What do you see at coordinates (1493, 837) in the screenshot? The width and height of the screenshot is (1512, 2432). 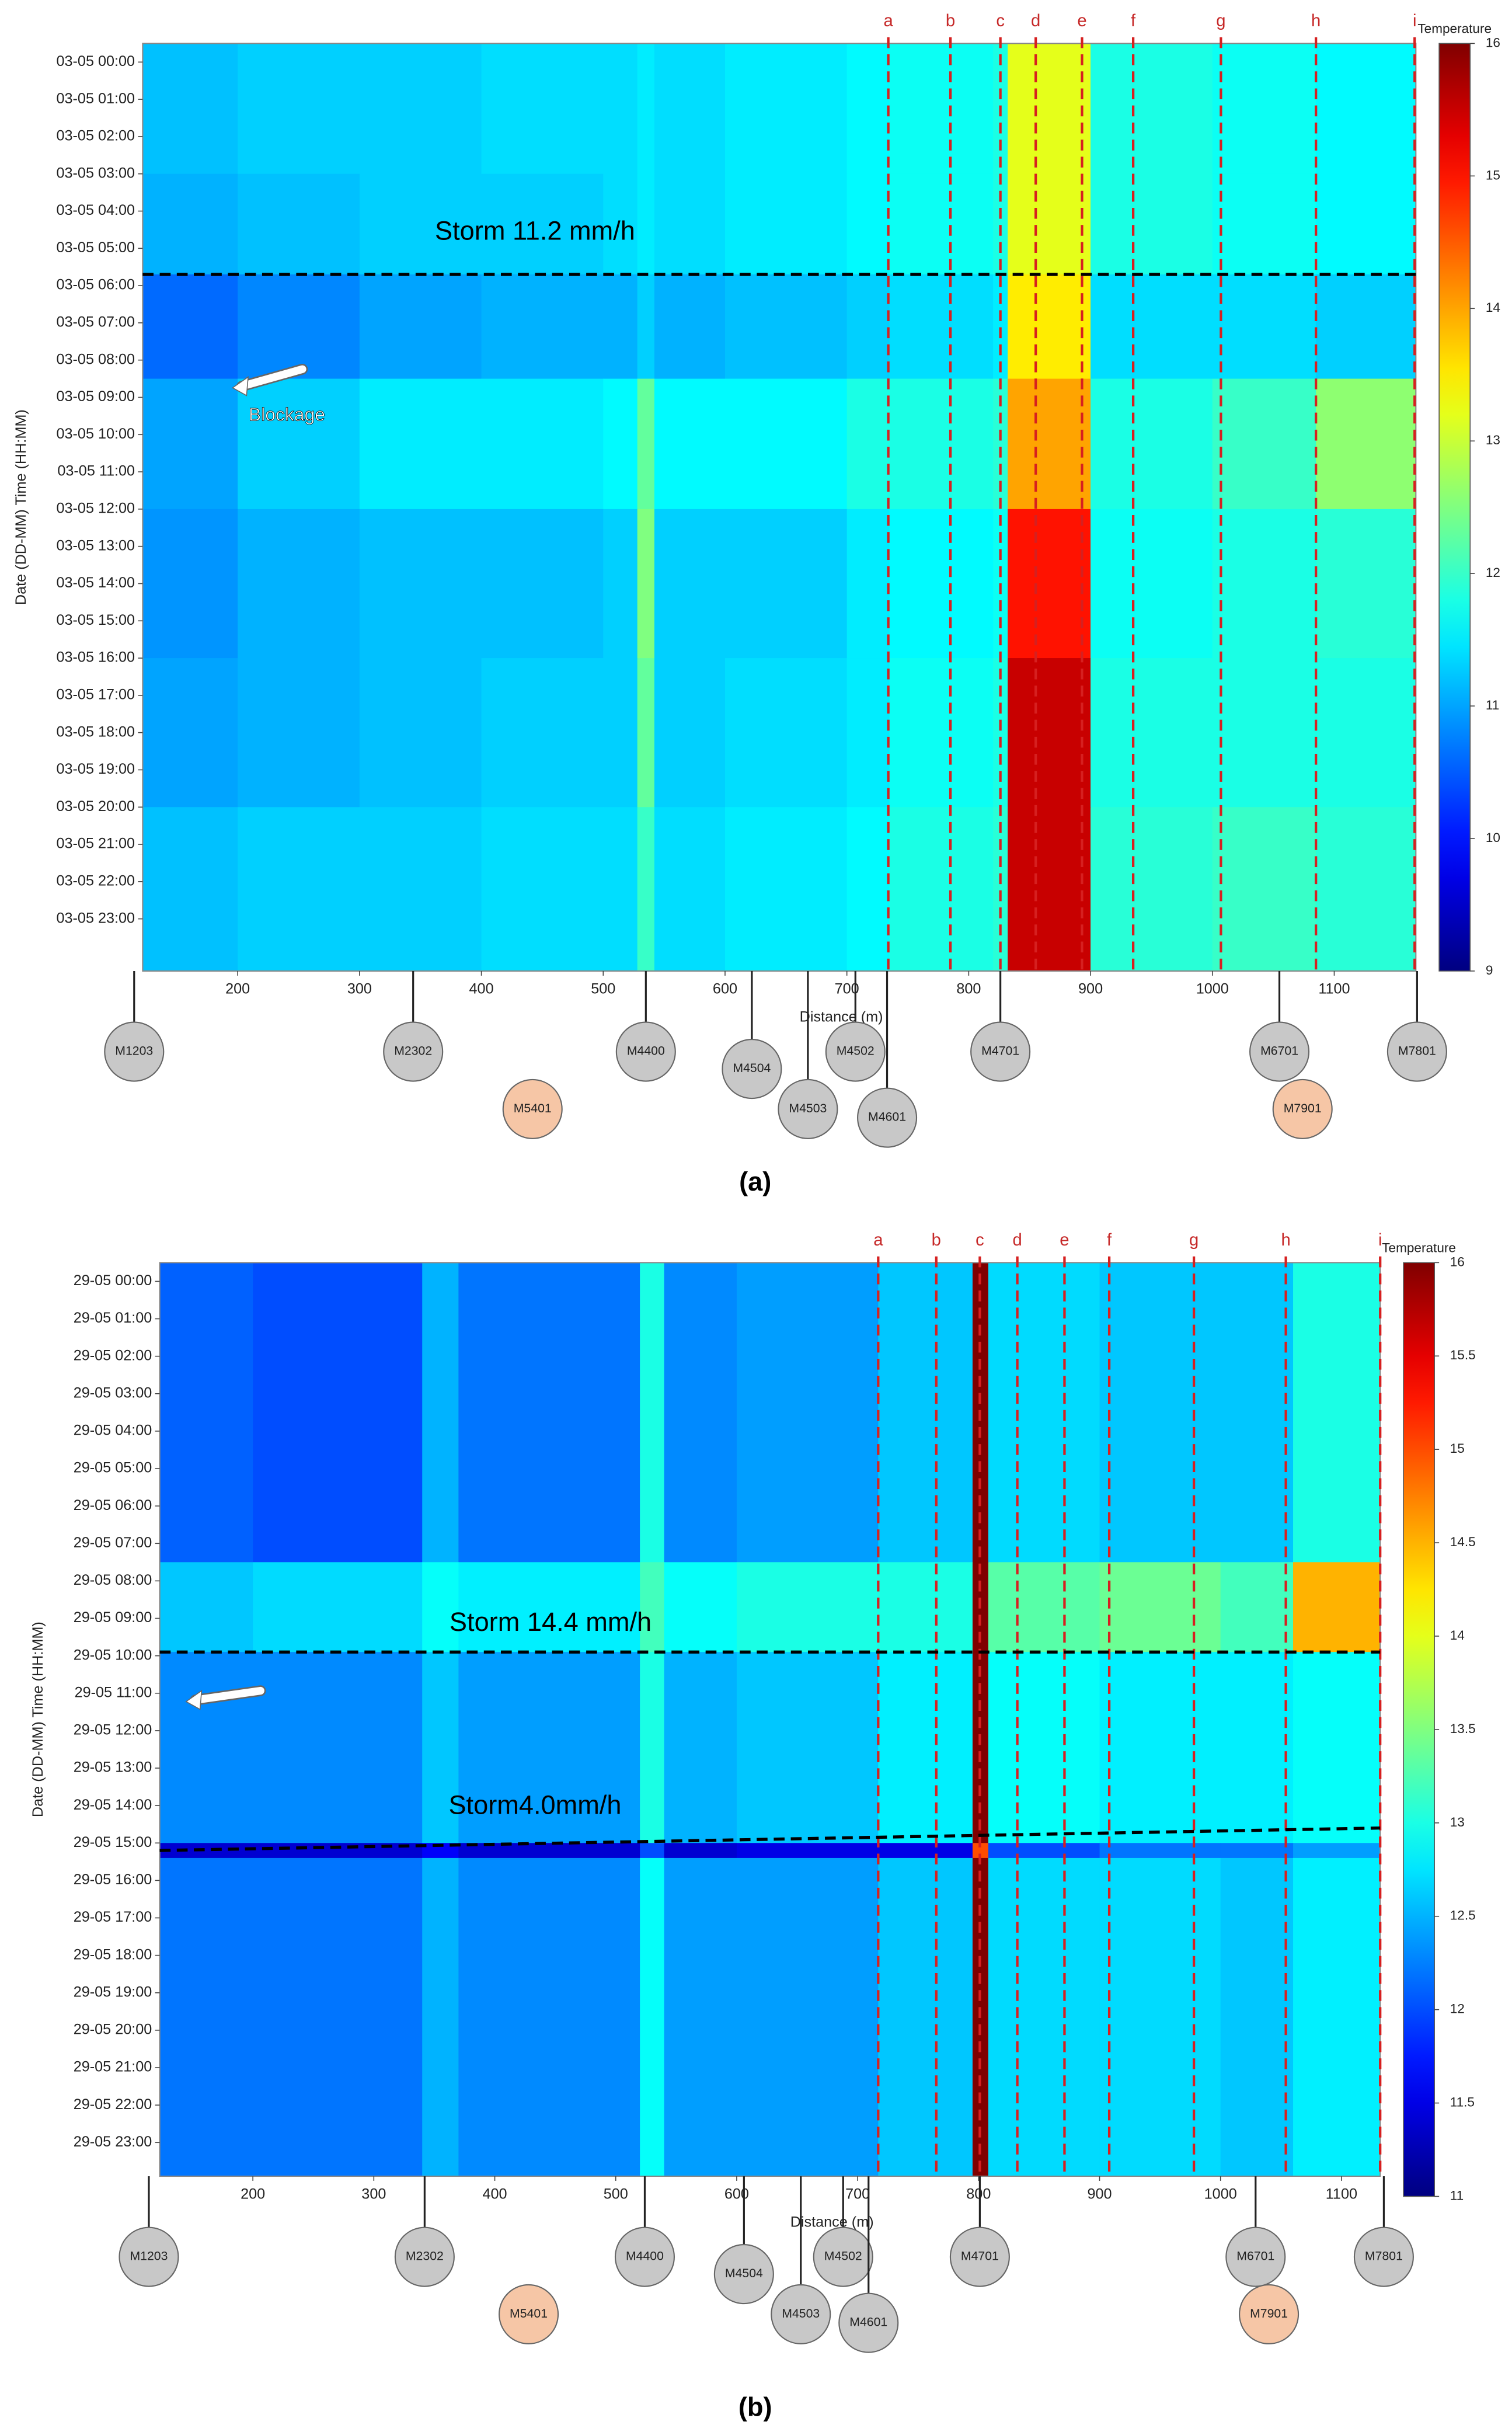 I see `colorbar-tick-label: 10` at bounding box center [1493, 837].